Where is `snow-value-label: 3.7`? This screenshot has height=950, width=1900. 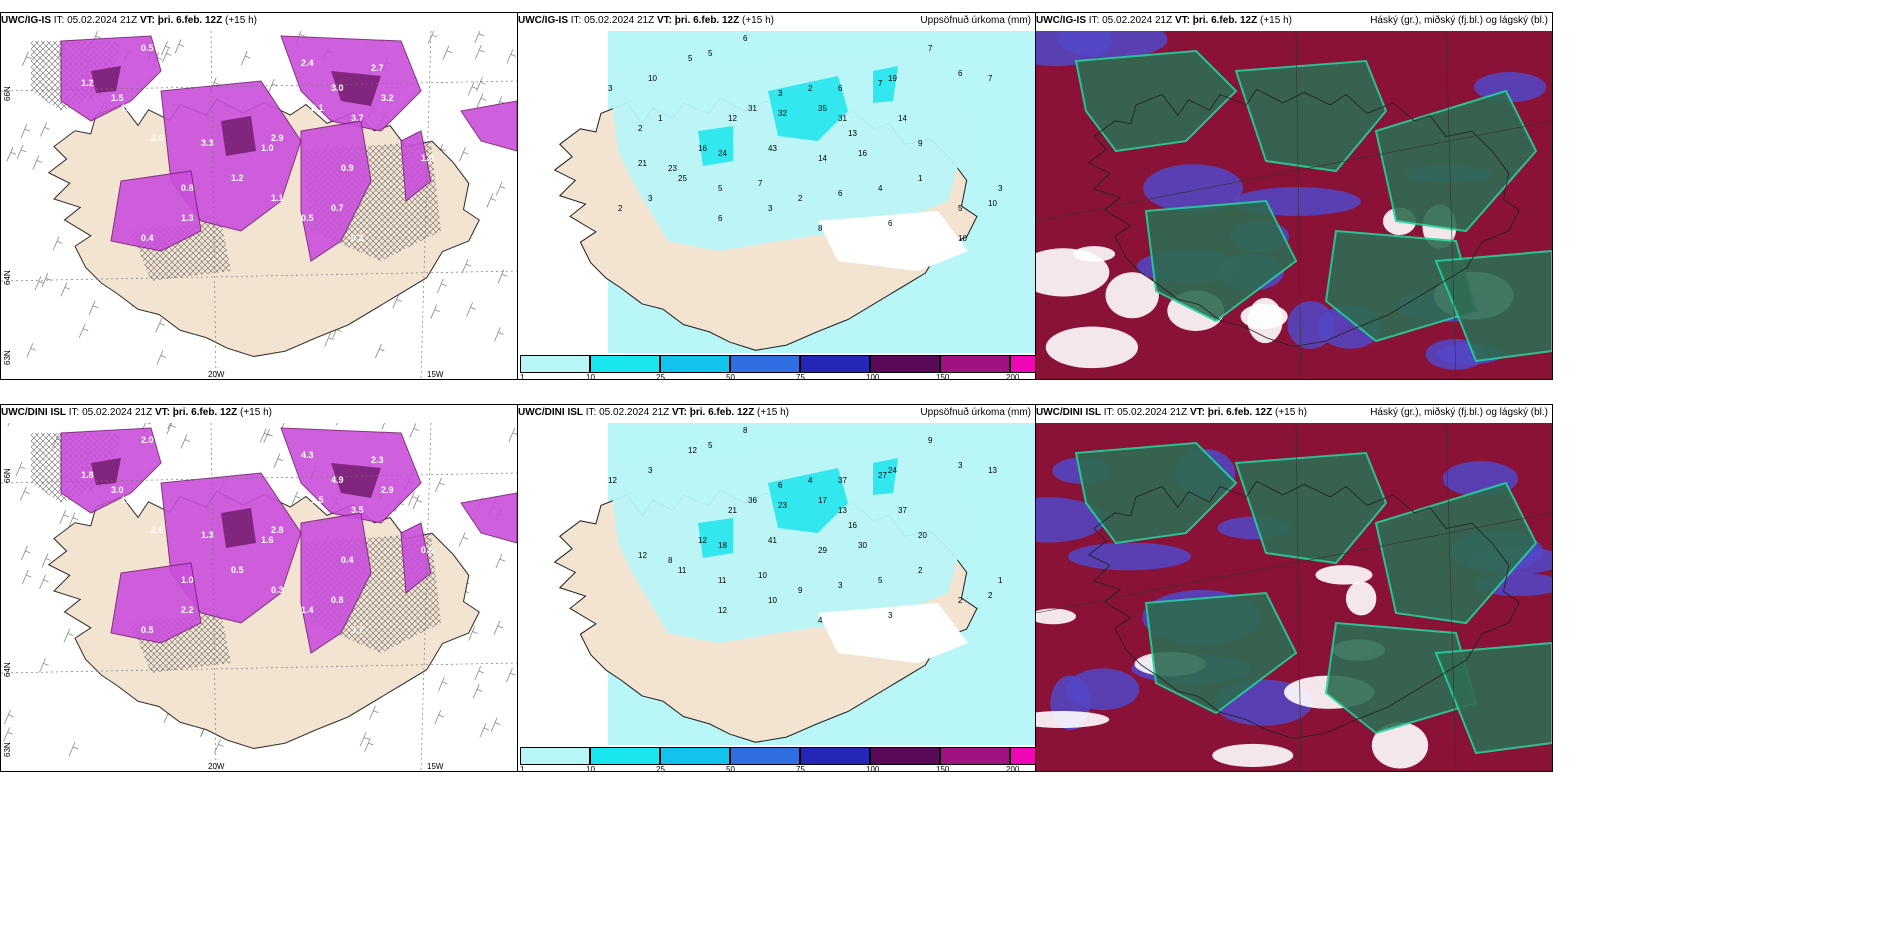 snow-value-label: 3.7 is located at coordinates (357, 630).